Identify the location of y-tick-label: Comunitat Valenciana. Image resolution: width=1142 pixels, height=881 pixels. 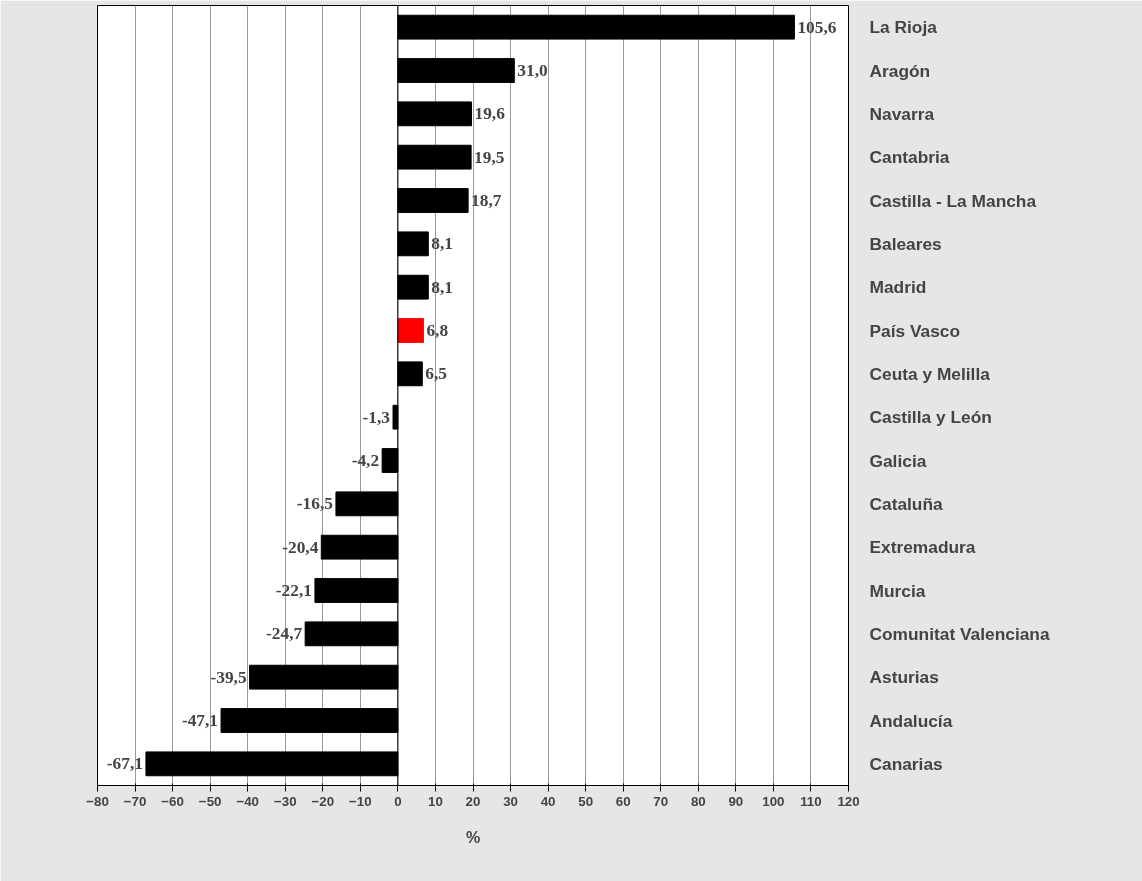
(959, 633).